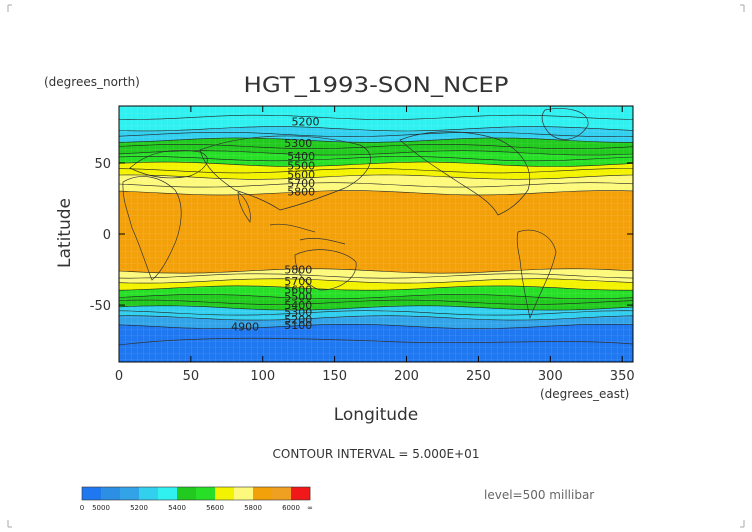  What do you see at coordinates (177, 508) in the screenshot?
I see `colorbar-tick-label: 5400` at bounding box center [177, 508].